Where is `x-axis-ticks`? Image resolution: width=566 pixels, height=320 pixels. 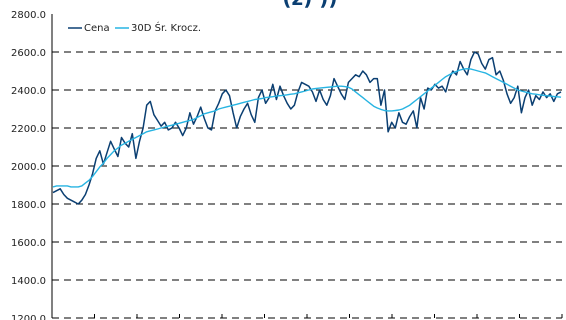 x-axis-ticks is located at coordinates (307, 316).